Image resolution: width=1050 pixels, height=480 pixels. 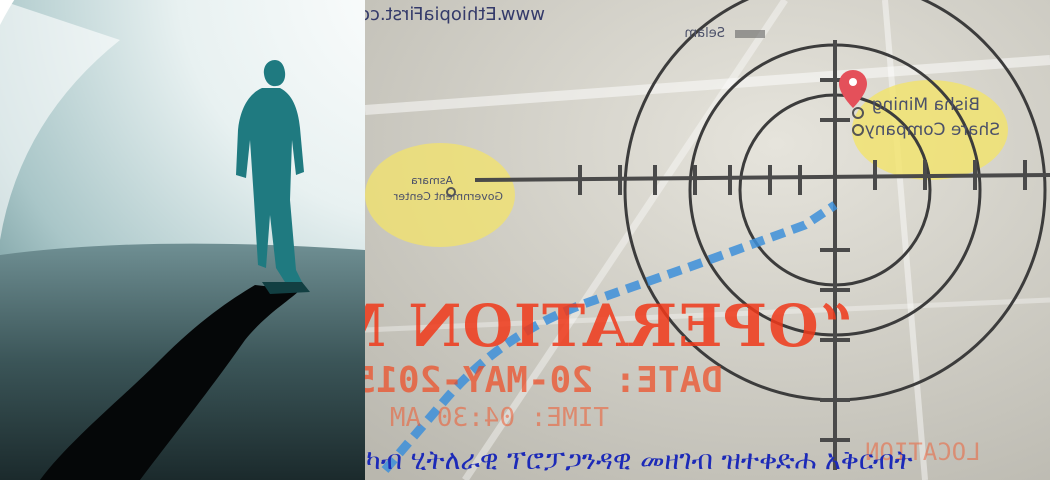 What do you see at coordinates (925, 105) in the screenshot?
I see `map-label-right-line1: Bisha Mining` at bounding box center [925, 105].